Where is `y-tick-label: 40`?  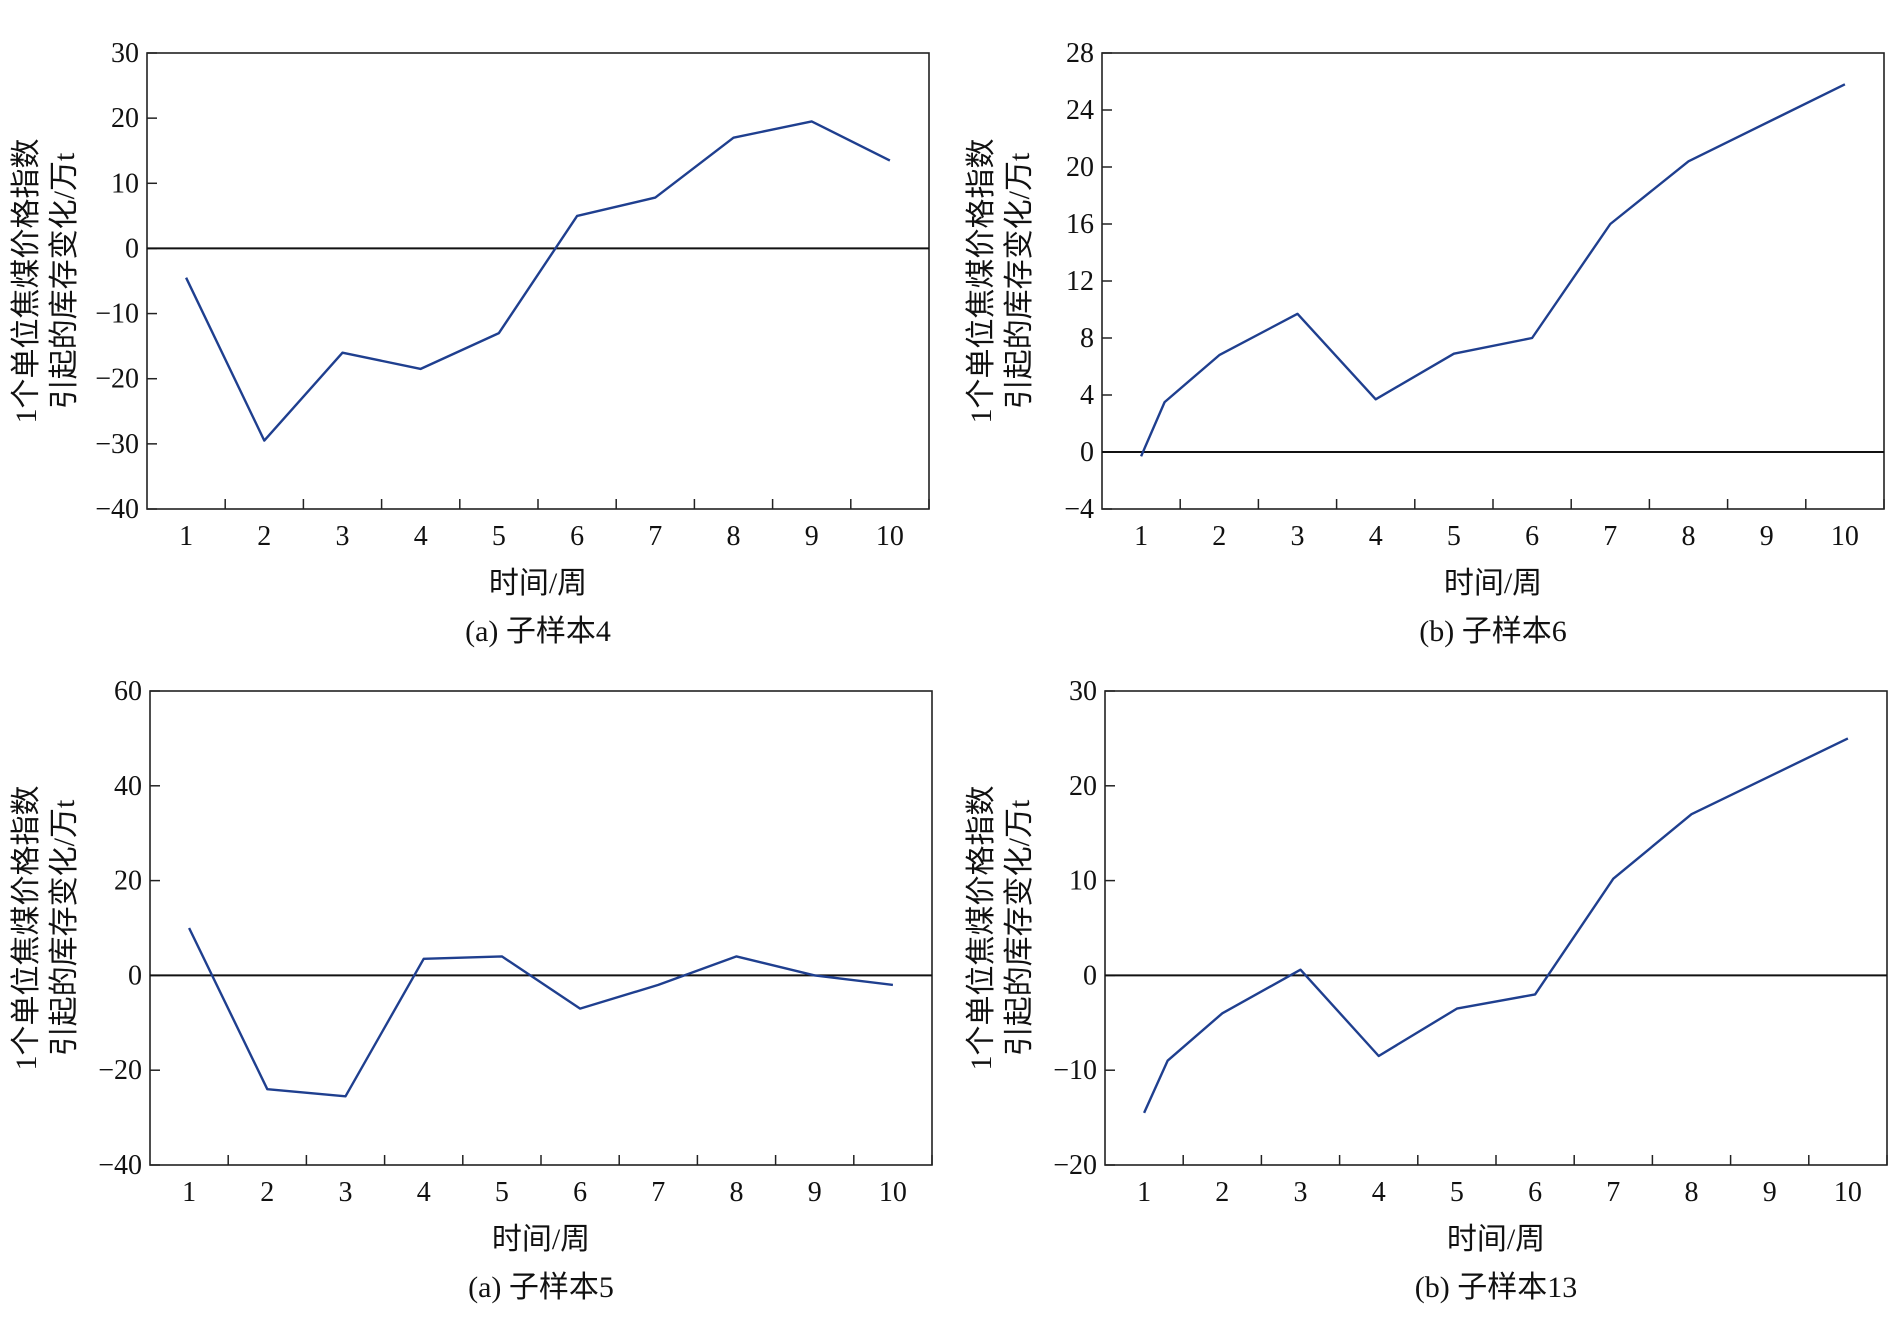
y-tick-label: 40 is located at coordinates (128, 786).